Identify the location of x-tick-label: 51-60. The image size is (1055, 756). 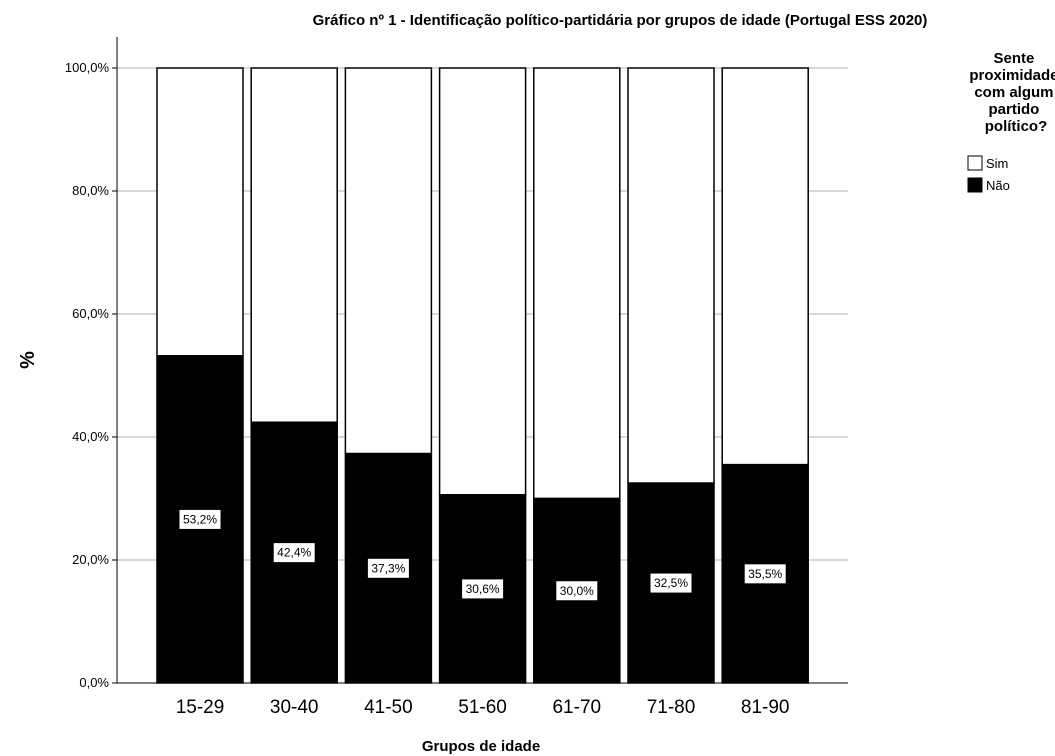
(482, 707).